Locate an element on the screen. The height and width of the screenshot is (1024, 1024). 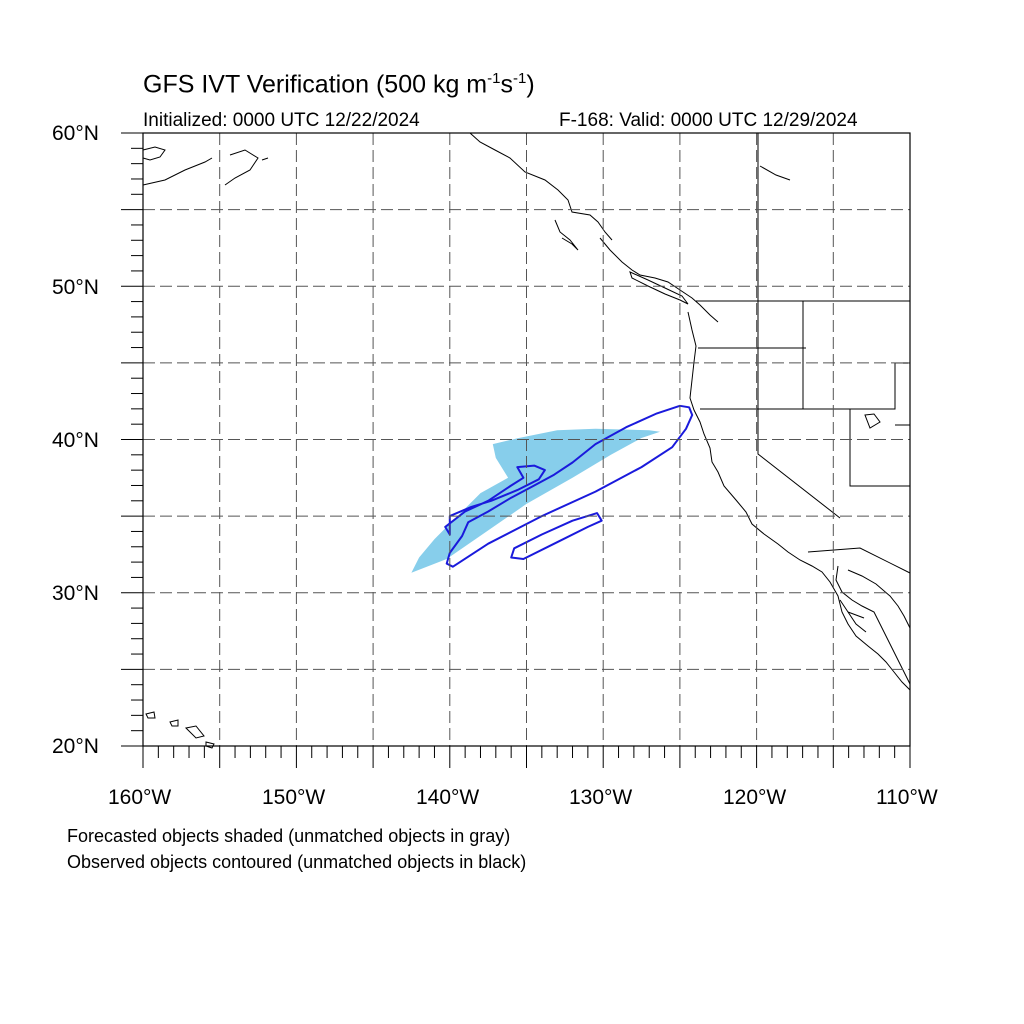
forecast-object-layer is located at coordinates (535, 500).